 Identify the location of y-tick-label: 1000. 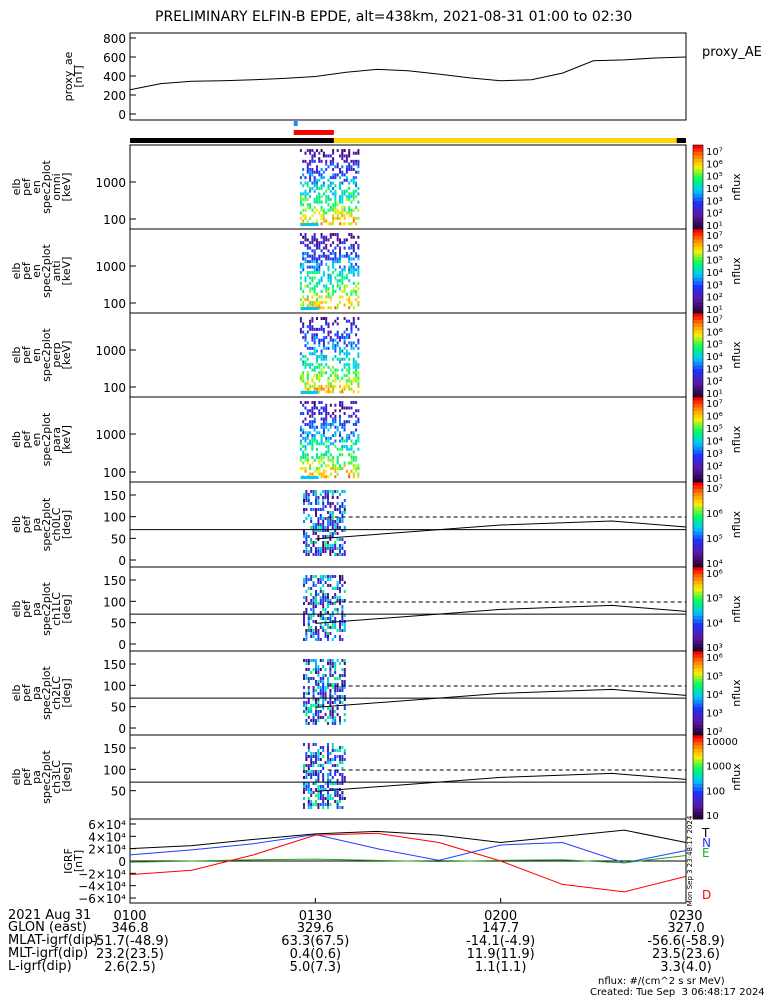
(110, 351).